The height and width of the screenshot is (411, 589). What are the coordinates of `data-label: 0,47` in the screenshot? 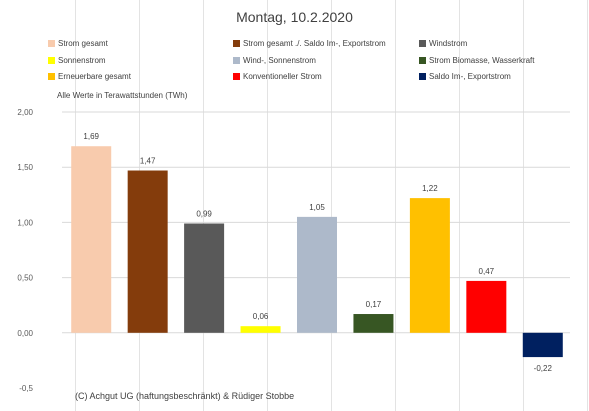 It's located at (487, 271).